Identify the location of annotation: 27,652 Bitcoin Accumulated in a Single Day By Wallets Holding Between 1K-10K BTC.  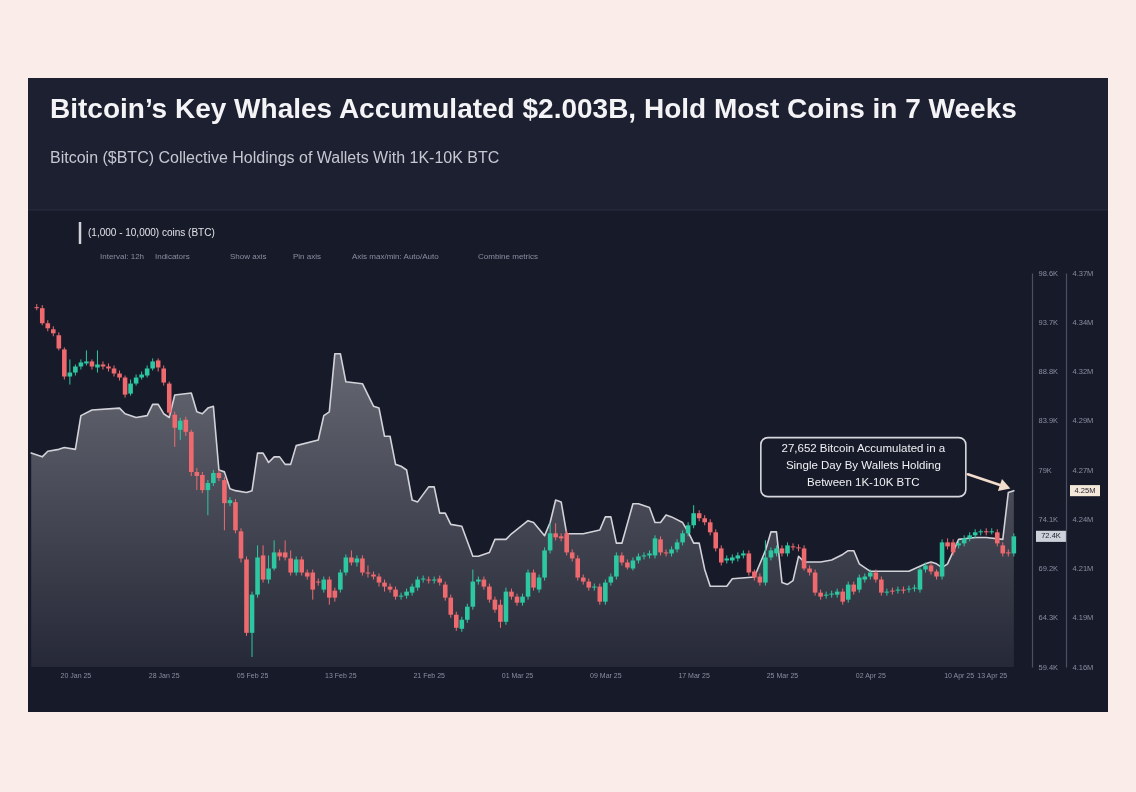
(863, 464).